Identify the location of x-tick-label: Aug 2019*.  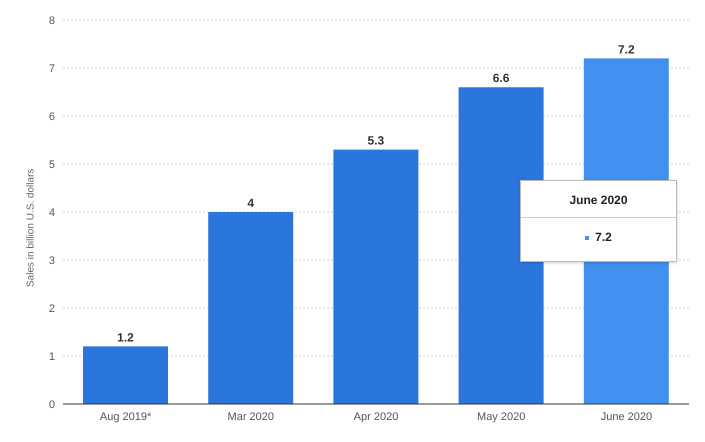
(126, 416).